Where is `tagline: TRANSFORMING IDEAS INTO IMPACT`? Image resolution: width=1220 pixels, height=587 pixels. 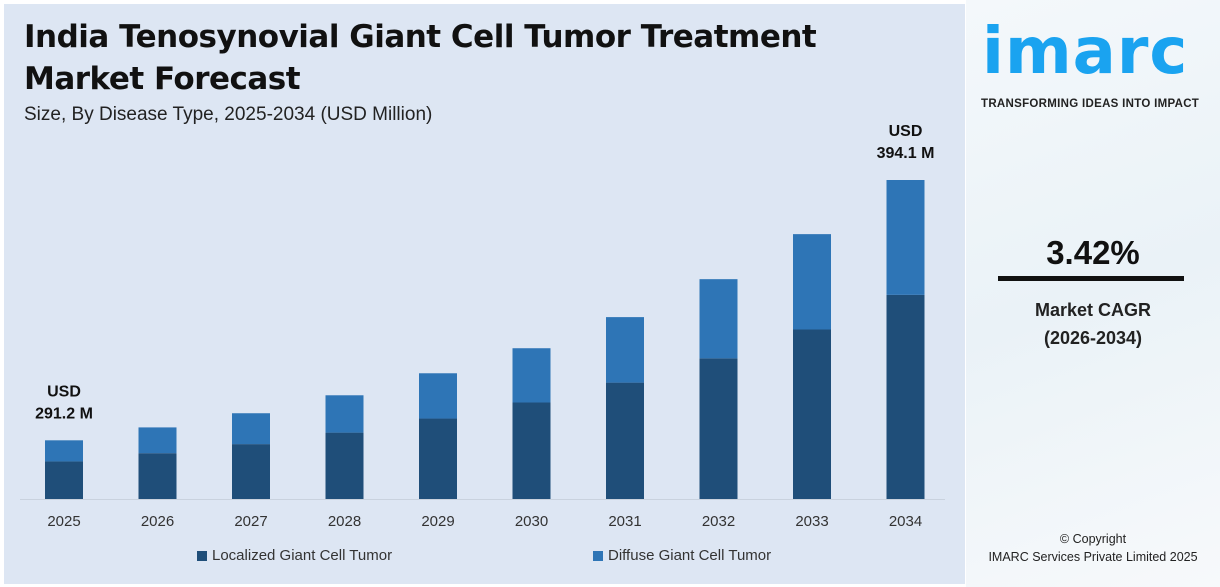
tagline: TRANSFORMING IDEAS INTO IMPACT is located at coordinates (1090, 104).